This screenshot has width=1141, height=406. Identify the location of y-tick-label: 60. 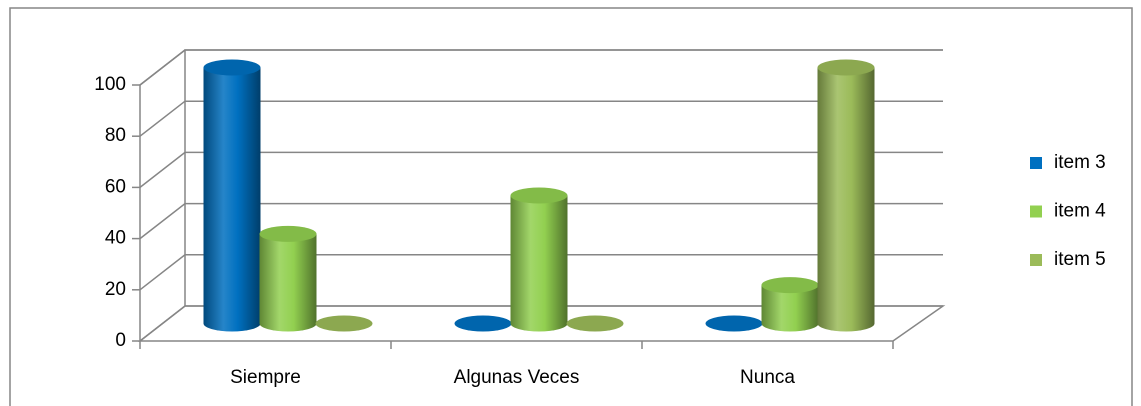
(115, 186).